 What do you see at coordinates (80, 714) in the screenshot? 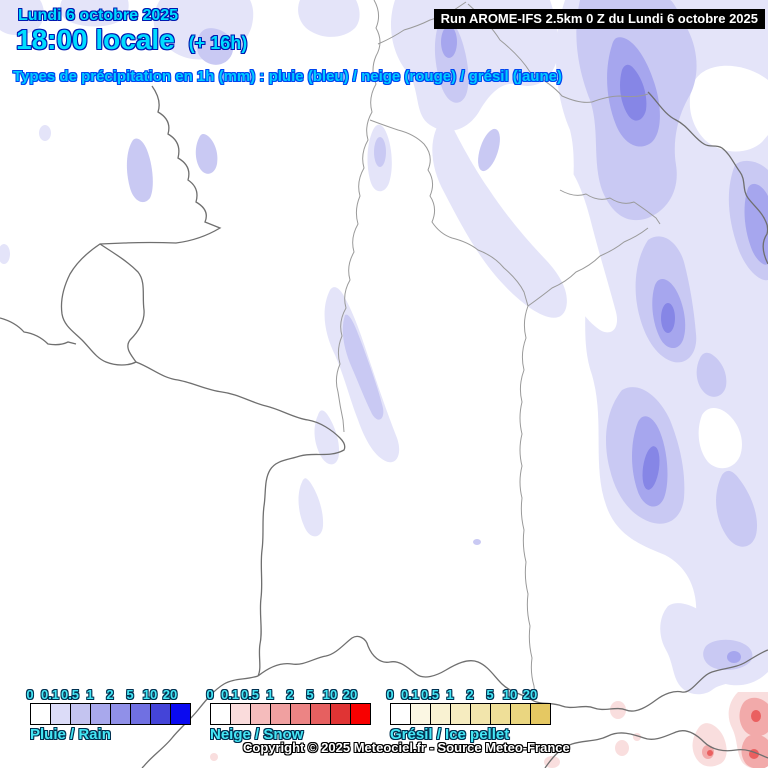
I see `legend-swatch-rain-0.5` at bounding box center [80, 714].